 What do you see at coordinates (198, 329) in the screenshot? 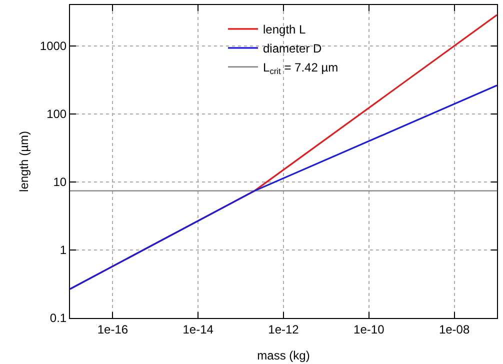
I see `x-tick-label: 1e-14` at bounding box center [198, 329].